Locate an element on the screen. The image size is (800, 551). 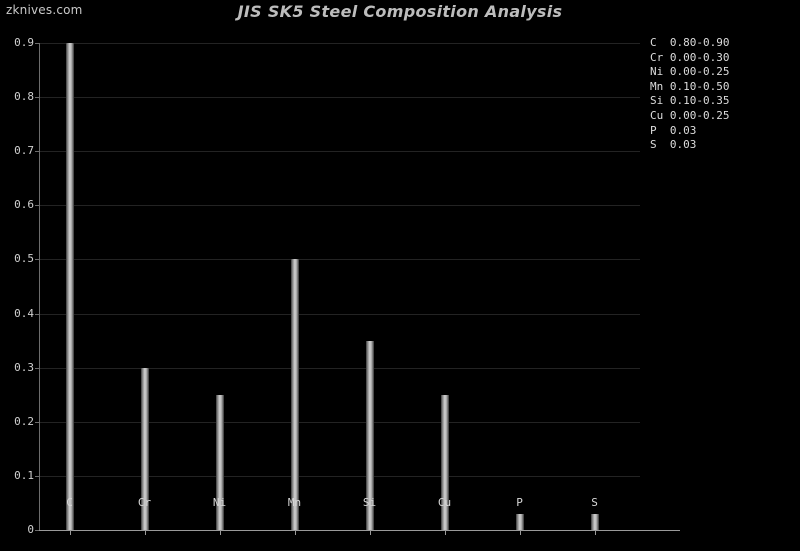
y-axis-tick-label: 0.8 is located at coordinates (24, 97).